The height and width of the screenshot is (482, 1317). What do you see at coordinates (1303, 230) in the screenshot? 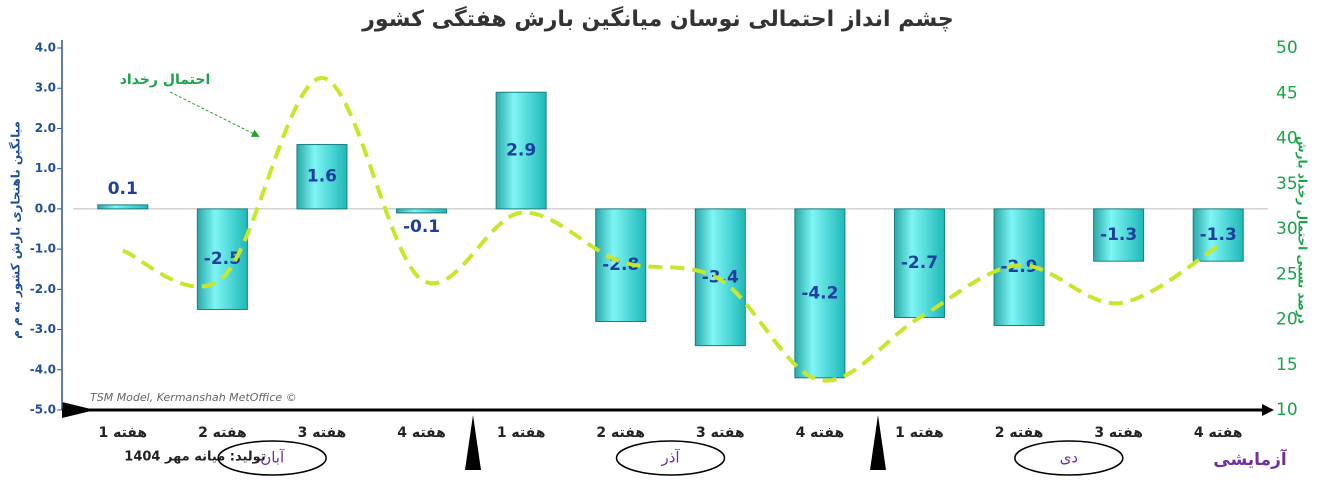
I see `y2-axis-title: درصد نسبی احتمال رخداد بارش` at bounding box center [1303, 230].